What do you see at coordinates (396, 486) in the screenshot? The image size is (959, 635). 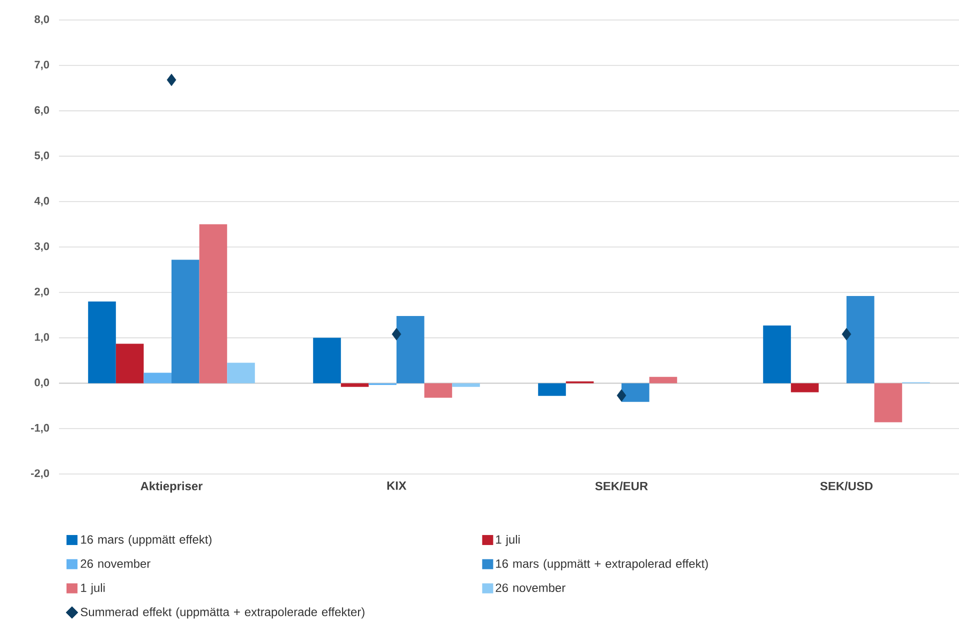 I see `x-tick-label: KIX` at bounding box center [396, 486].